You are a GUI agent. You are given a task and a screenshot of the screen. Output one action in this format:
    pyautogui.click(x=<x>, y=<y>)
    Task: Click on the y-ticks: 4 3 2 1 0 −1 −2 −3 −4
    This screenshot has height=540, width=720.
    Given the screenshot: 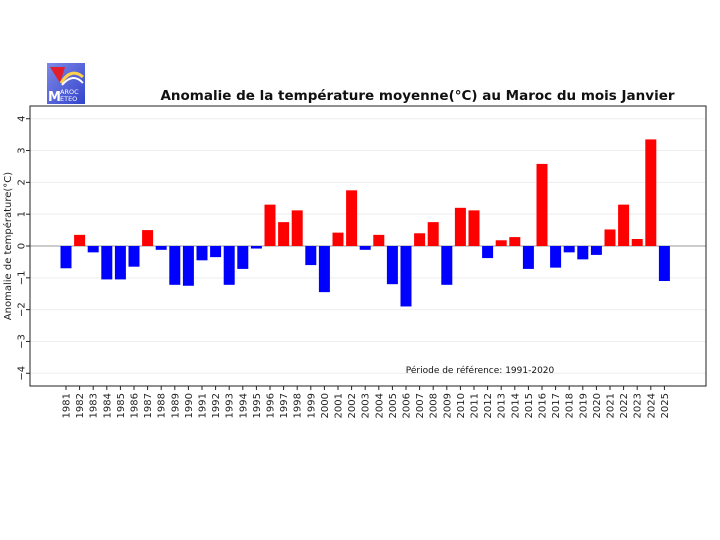 What is the action you would take?
    pyautogui.click(x=23, y=248)
    